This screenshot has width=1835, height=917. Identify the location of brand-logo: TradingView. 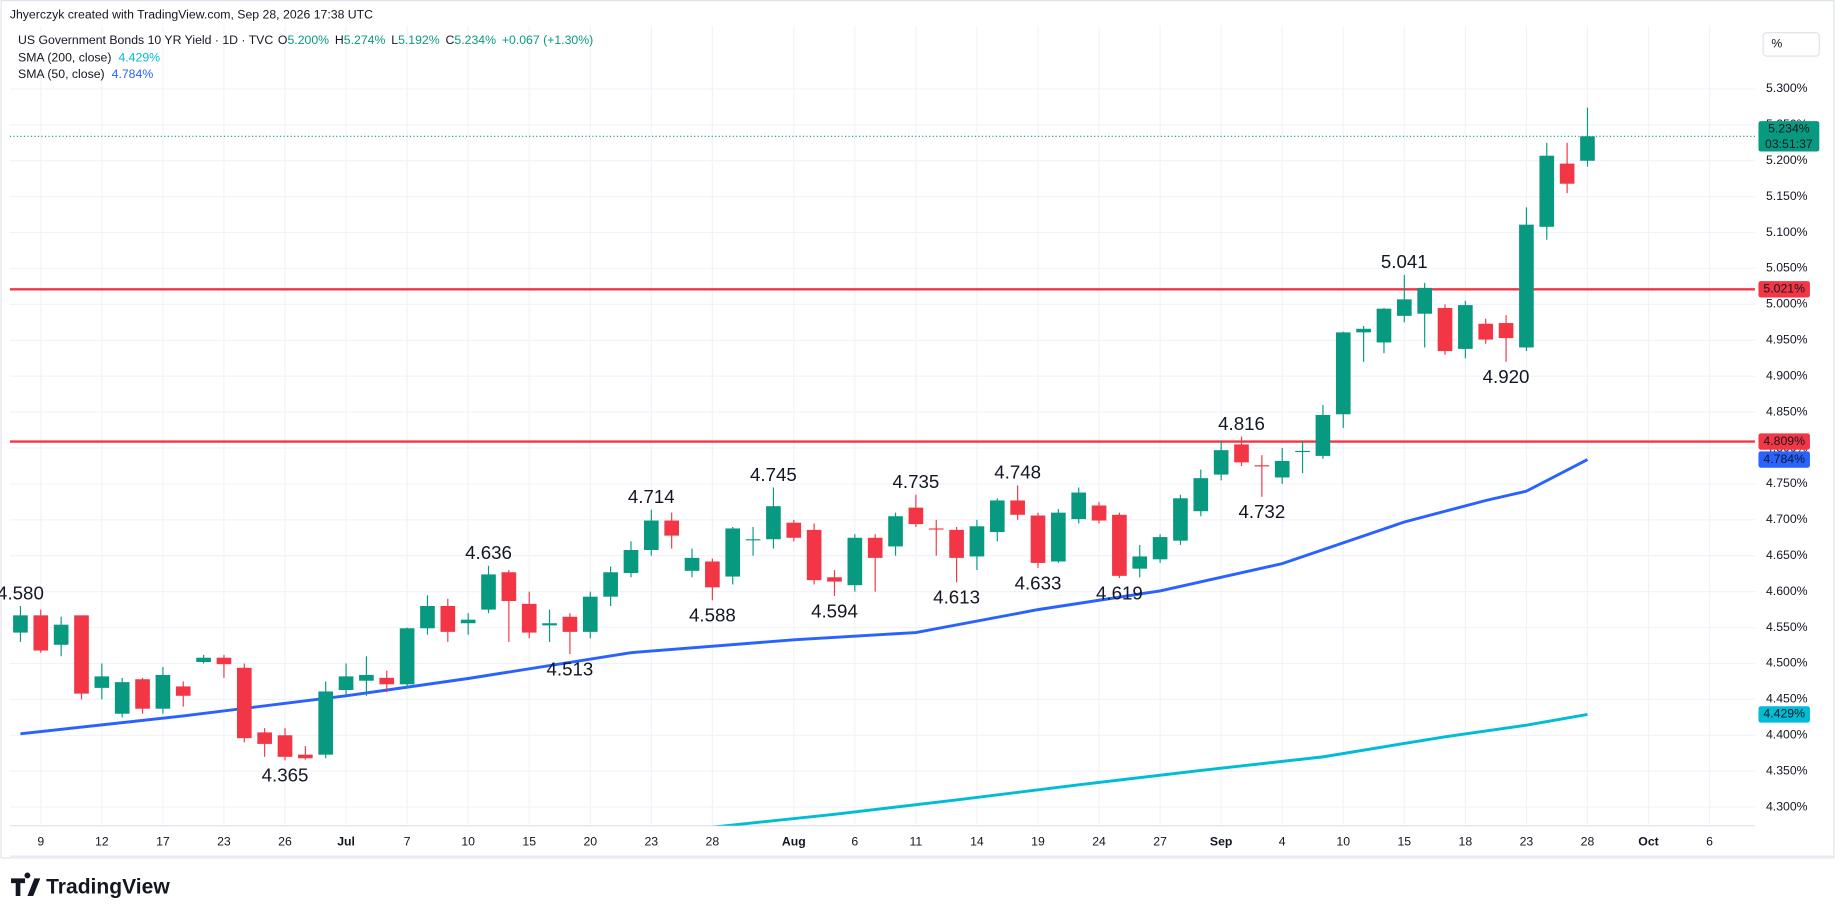
(90, 885).